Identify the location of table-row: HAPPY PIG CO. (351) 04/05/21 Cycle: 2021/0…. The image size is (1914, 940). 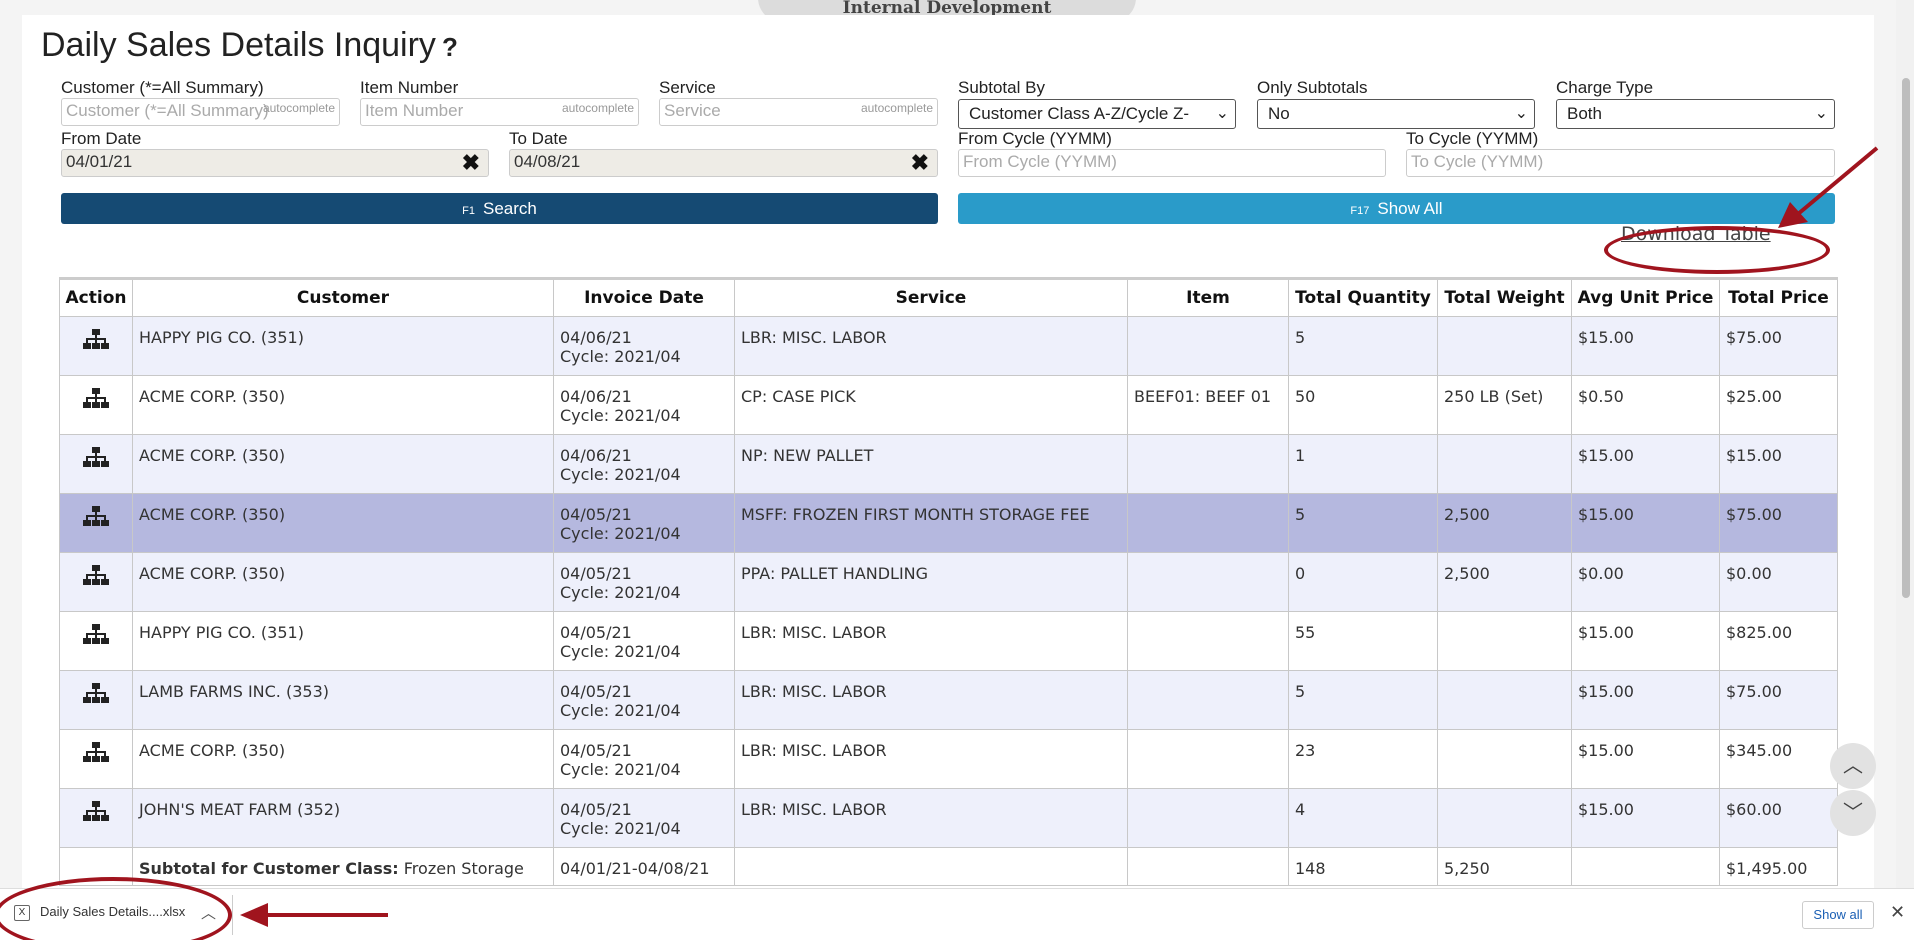
(948, 641).